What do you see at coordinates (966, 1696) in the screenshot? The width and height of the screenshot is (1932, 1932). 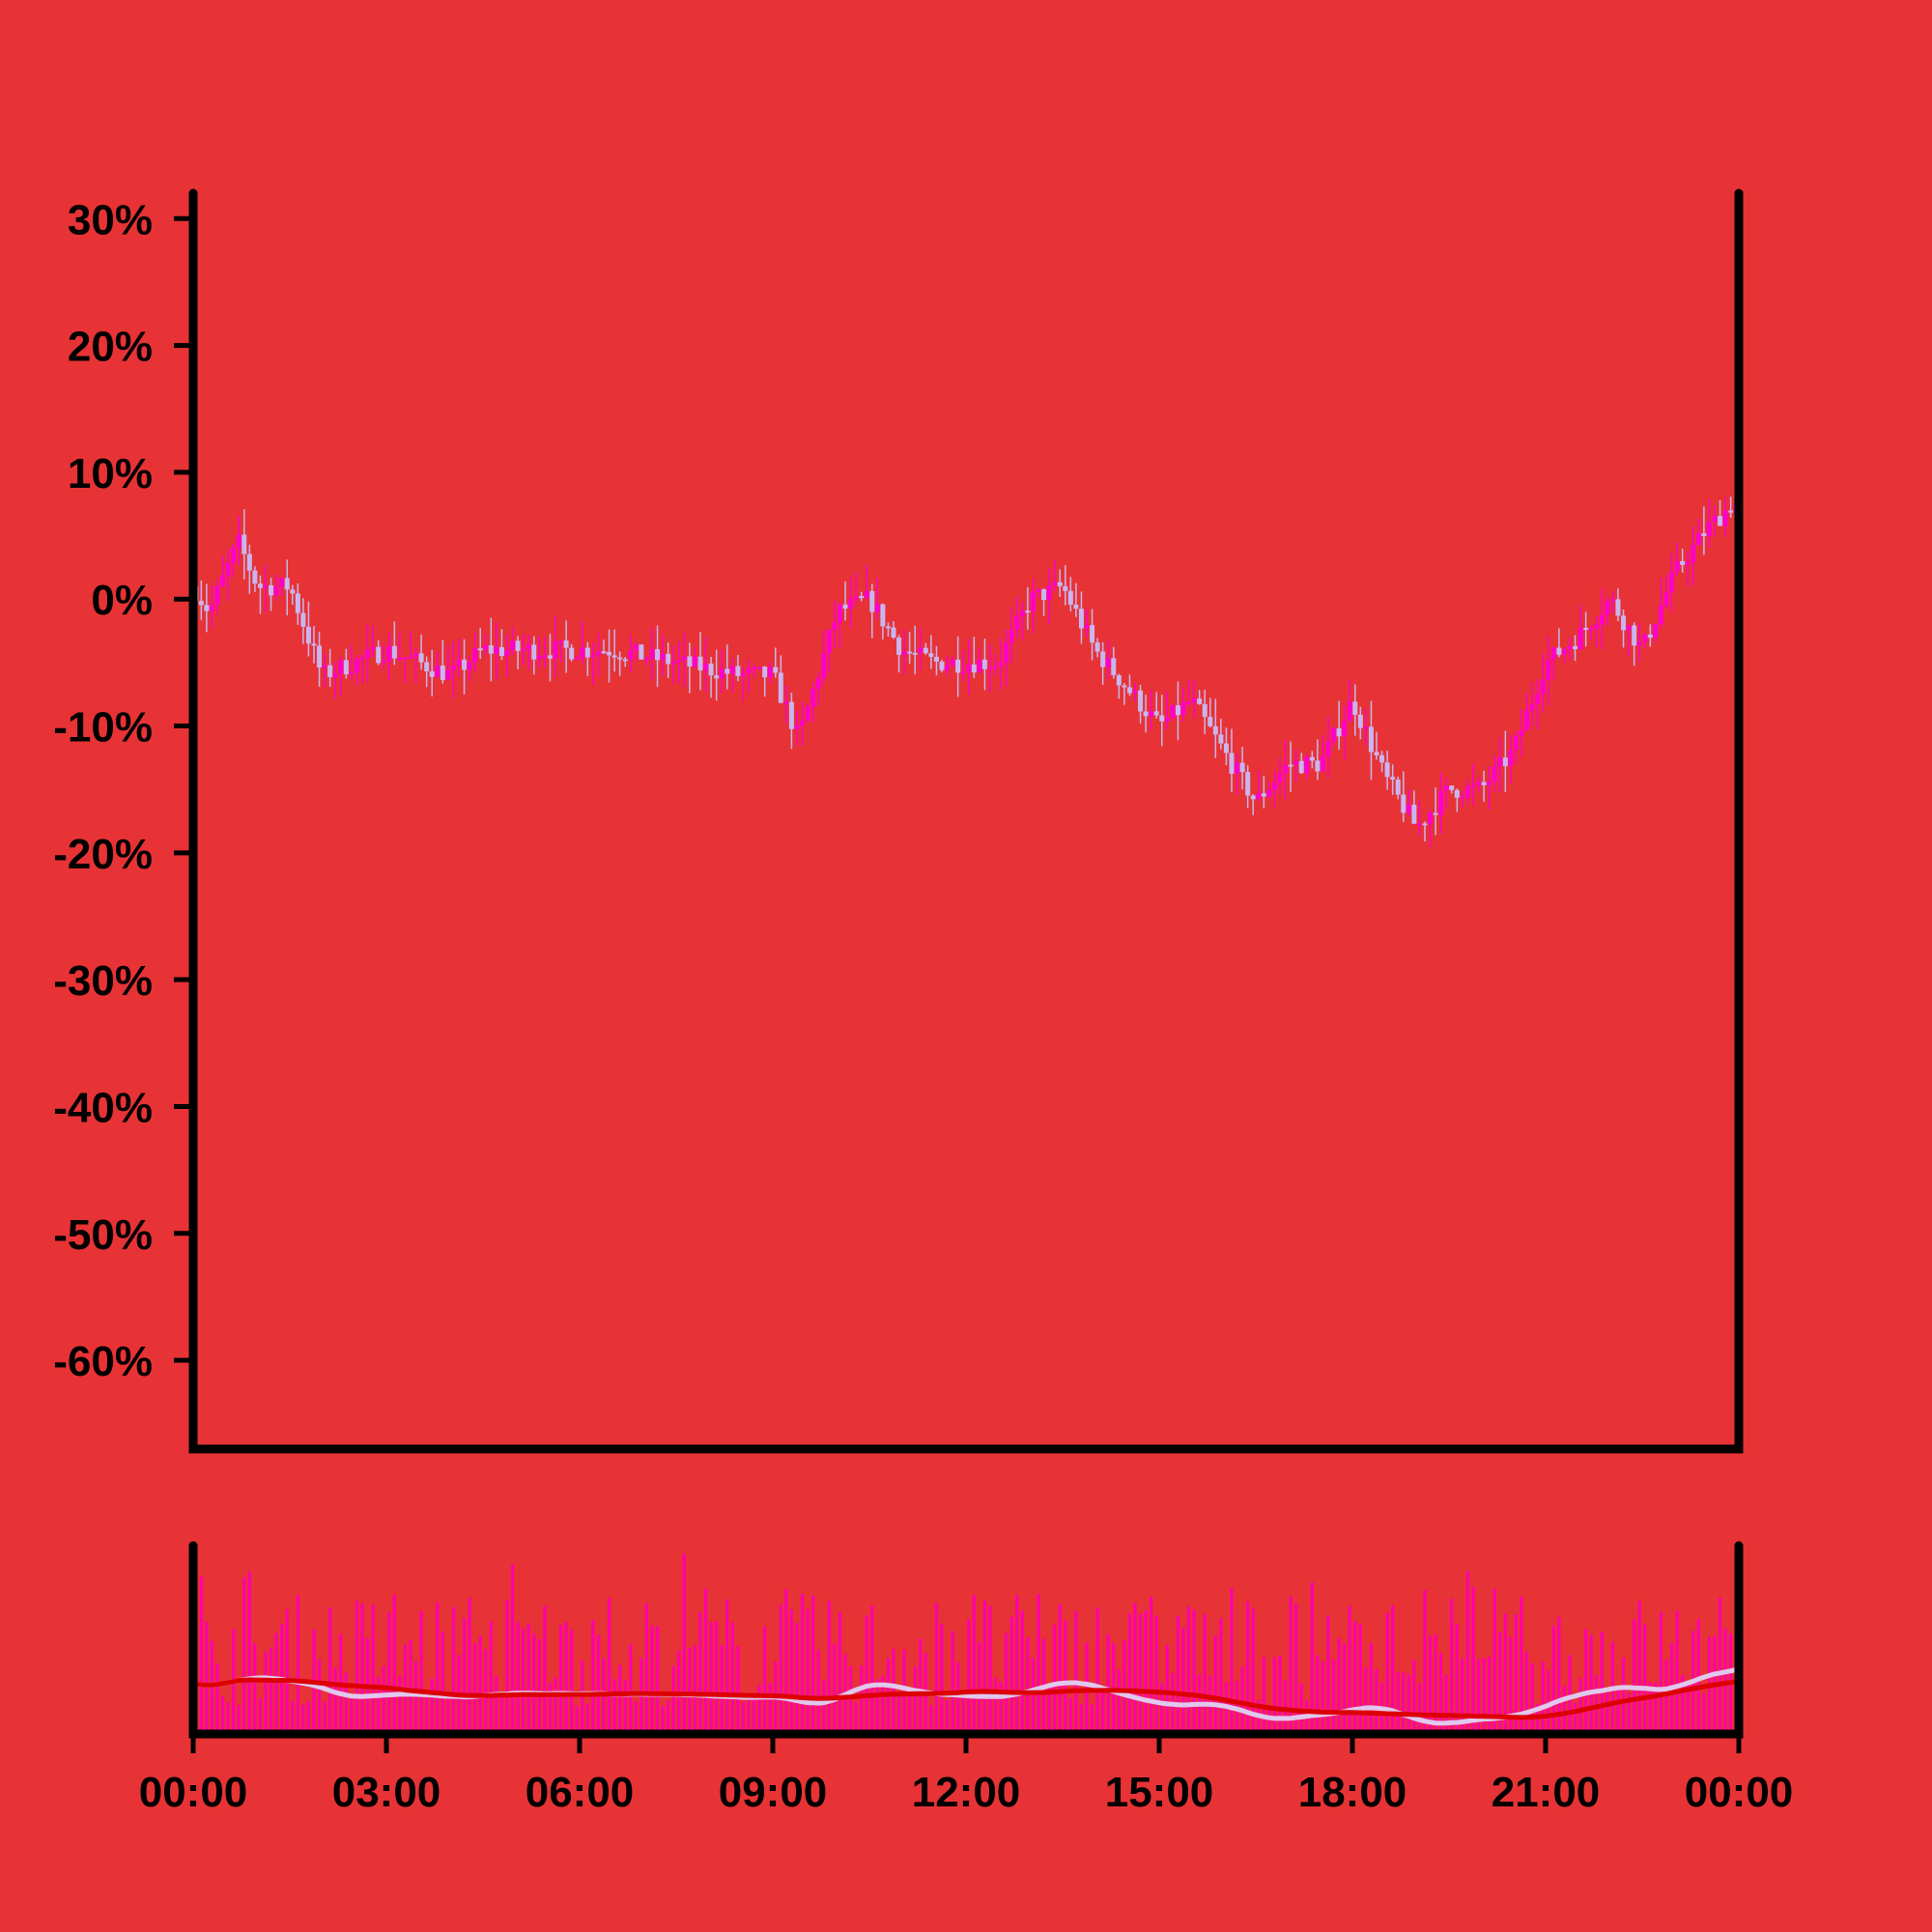 I see `moving-average-lines` at bounding box center [966, 1696].